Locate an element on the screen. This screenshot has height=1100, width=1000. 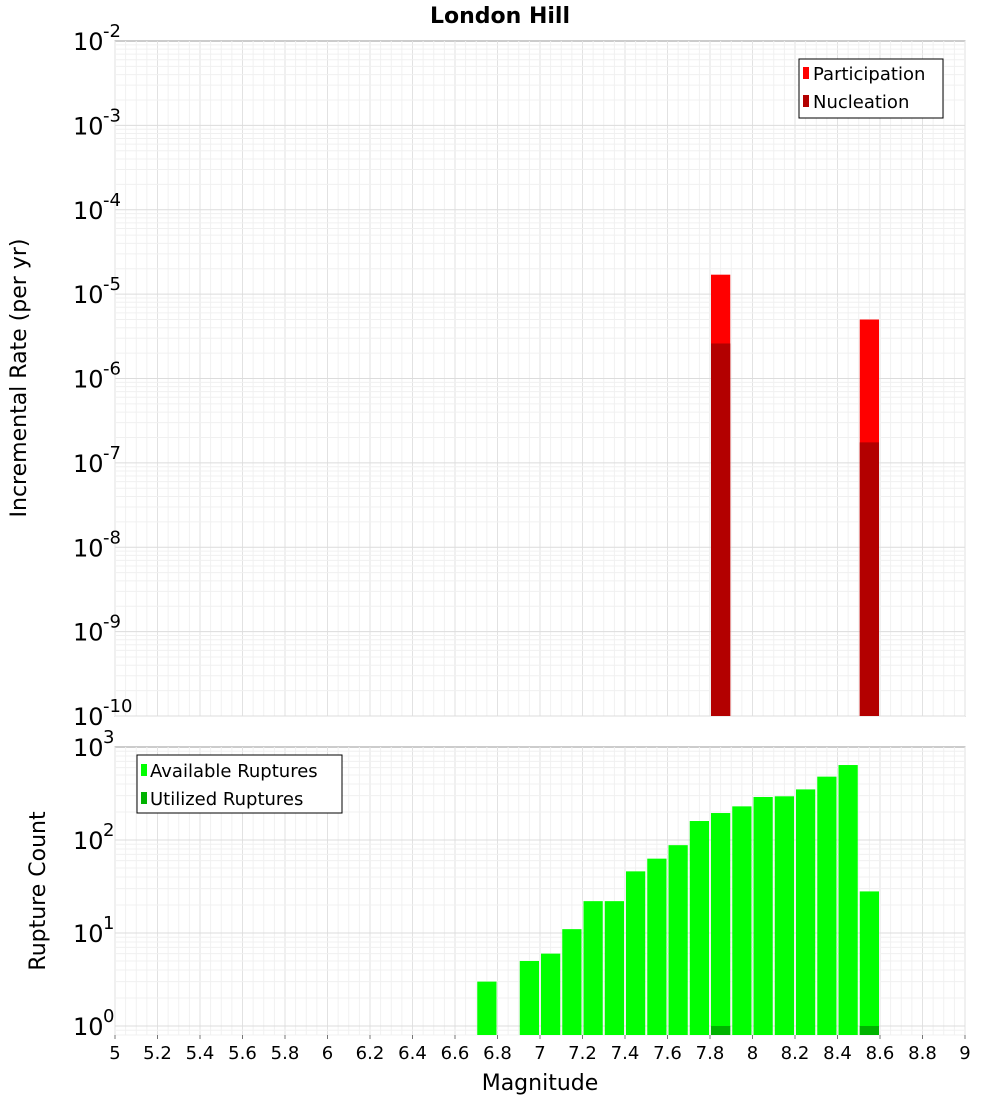
x-tick-label: 7.2 is located at coordinates (582, 1053).